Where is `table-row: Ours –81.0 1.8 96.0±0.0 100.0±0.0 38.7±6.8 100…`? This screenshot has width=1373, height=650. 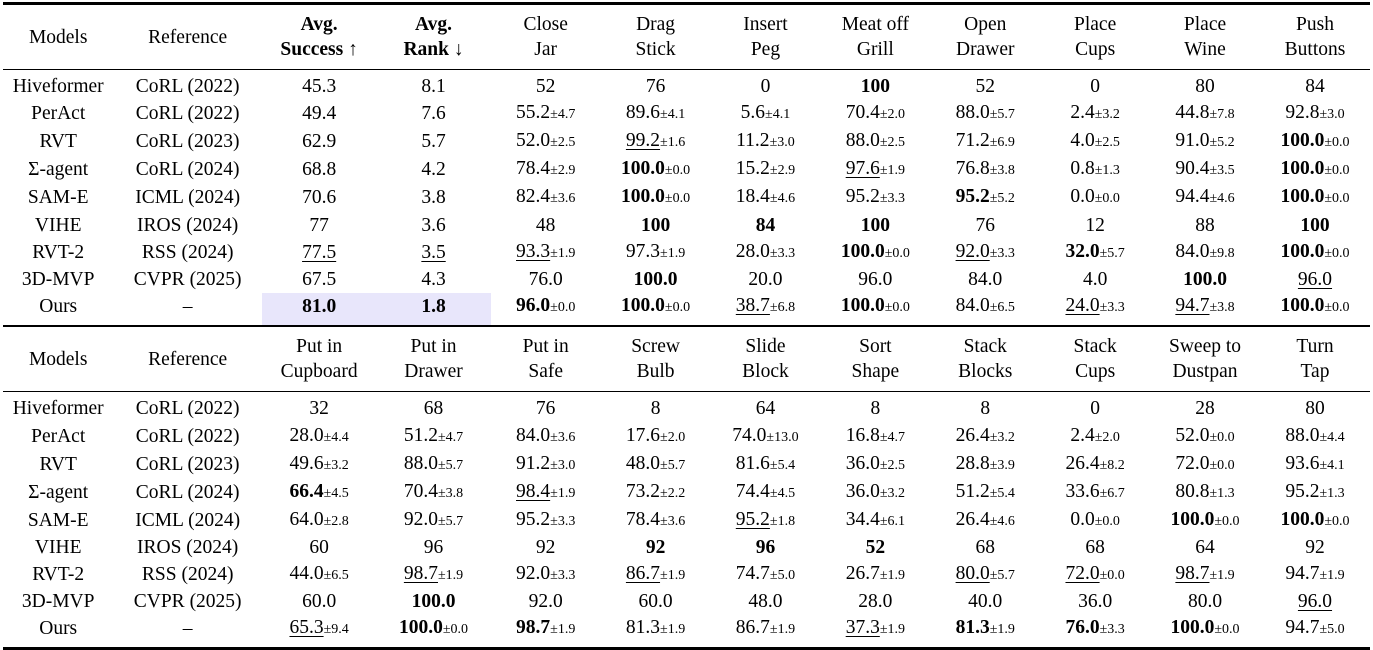 table-row: Ours –81.0 1.8 96.0±0.0 100.0±0.0 38.7±6.8 100… is located at coordinates (686, 310).